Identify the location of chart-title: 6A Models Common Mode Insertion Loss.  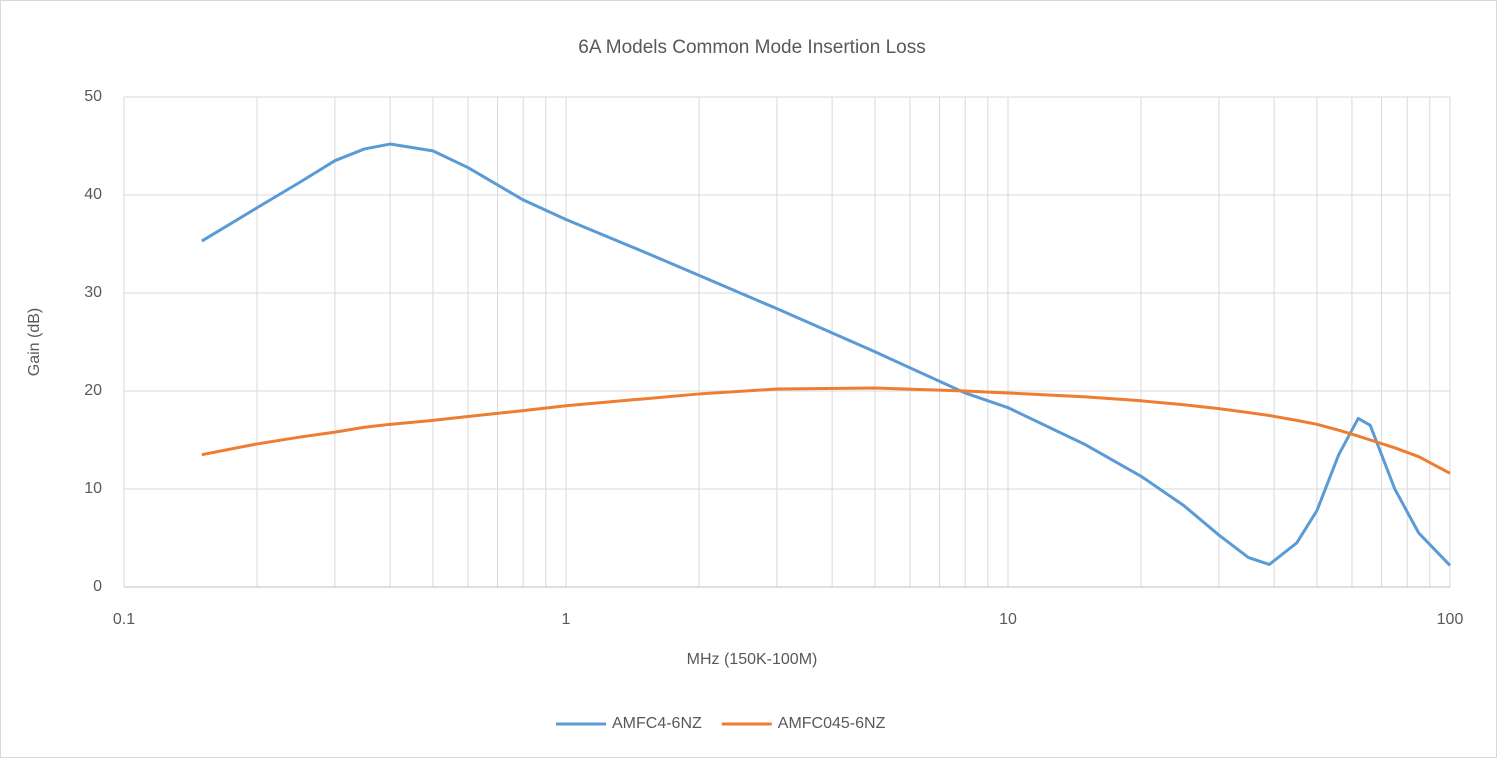
(751, 47).